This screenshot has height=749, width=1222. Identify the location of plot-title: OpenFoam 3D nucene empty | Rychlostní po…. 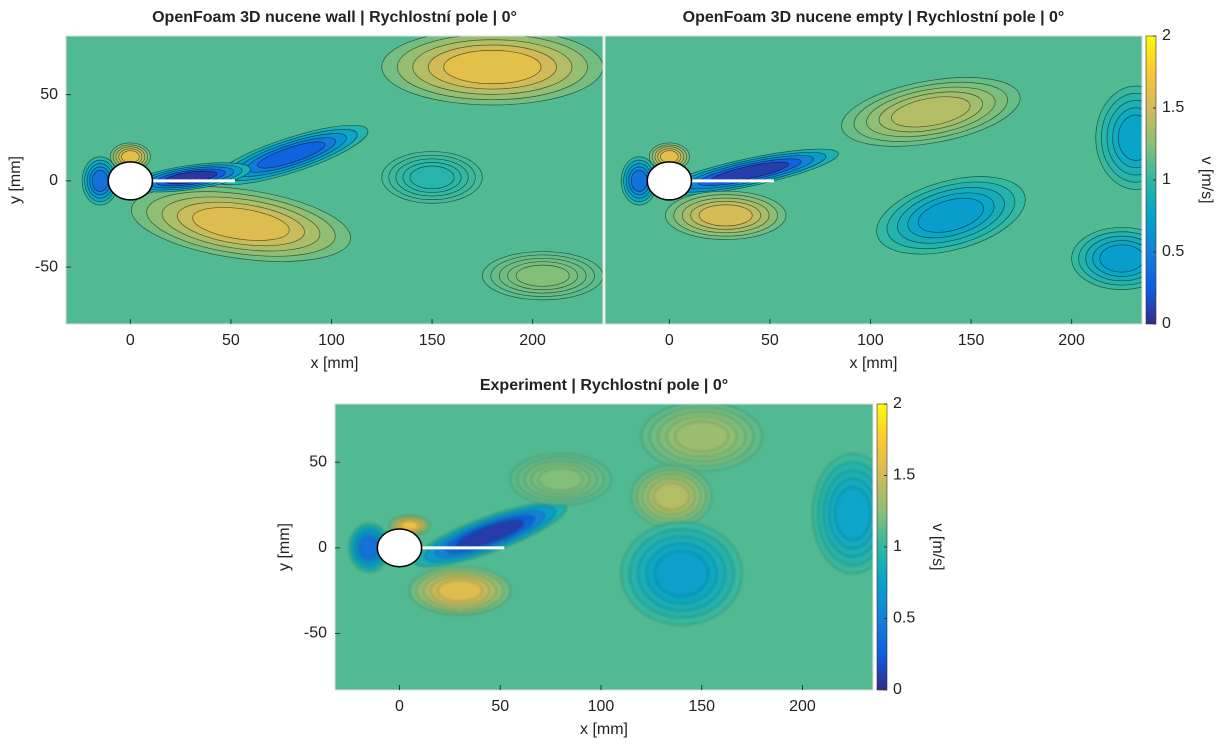
(874, 17).